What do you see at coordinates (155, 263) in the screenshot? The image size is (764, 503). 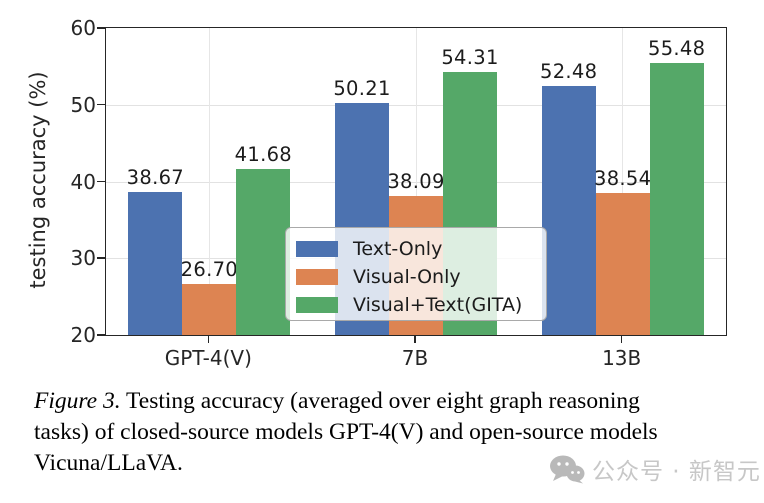 I see `bar-text-only-gpt-4-v` at bounding box center [155, 263].